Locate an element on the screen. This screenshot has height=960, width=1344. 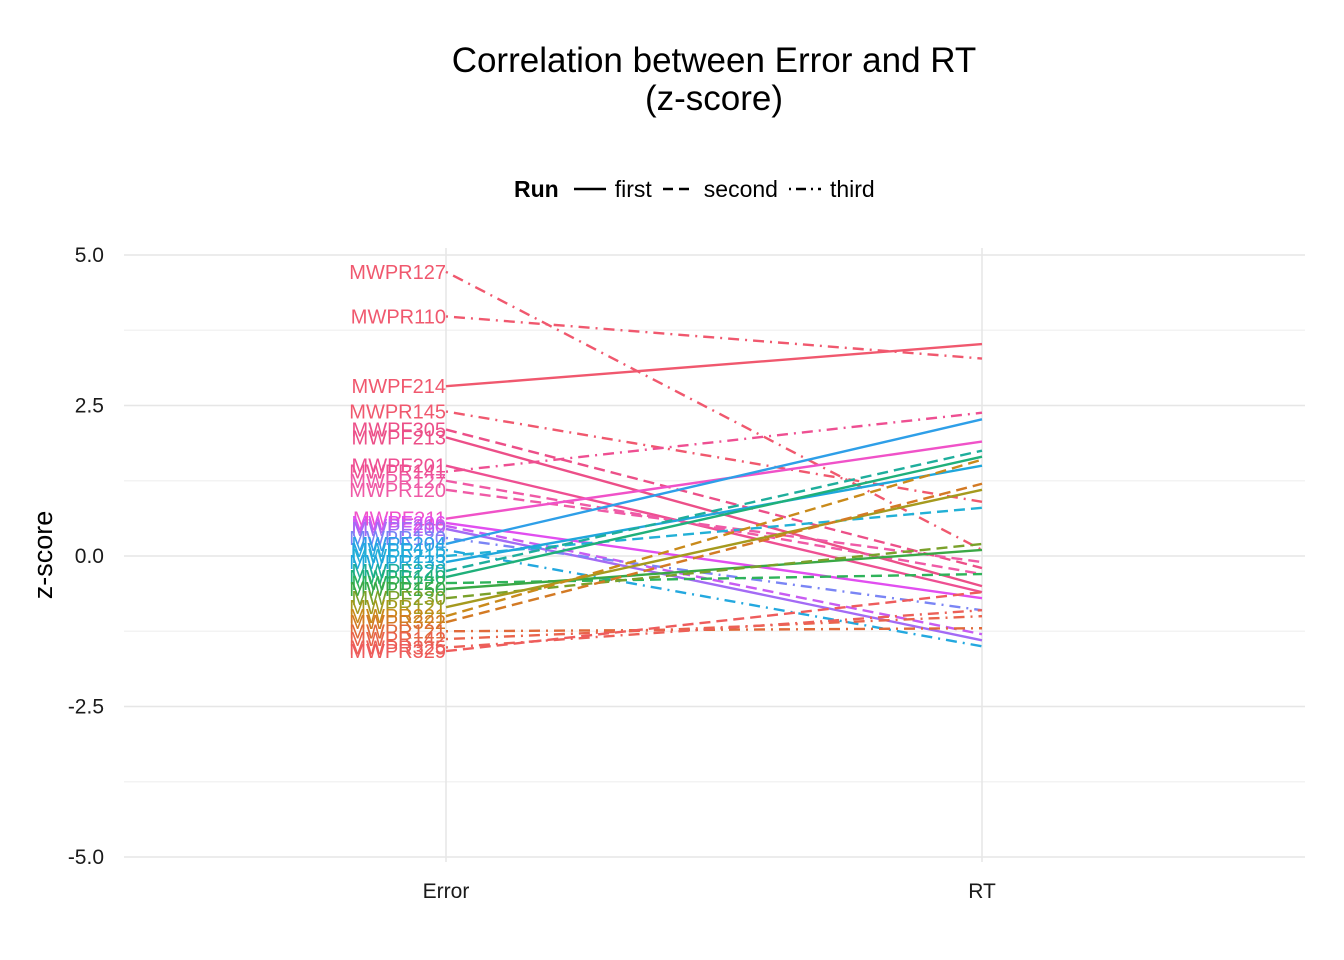
series-label: MWPF214 is located at coordinates (399, 387).